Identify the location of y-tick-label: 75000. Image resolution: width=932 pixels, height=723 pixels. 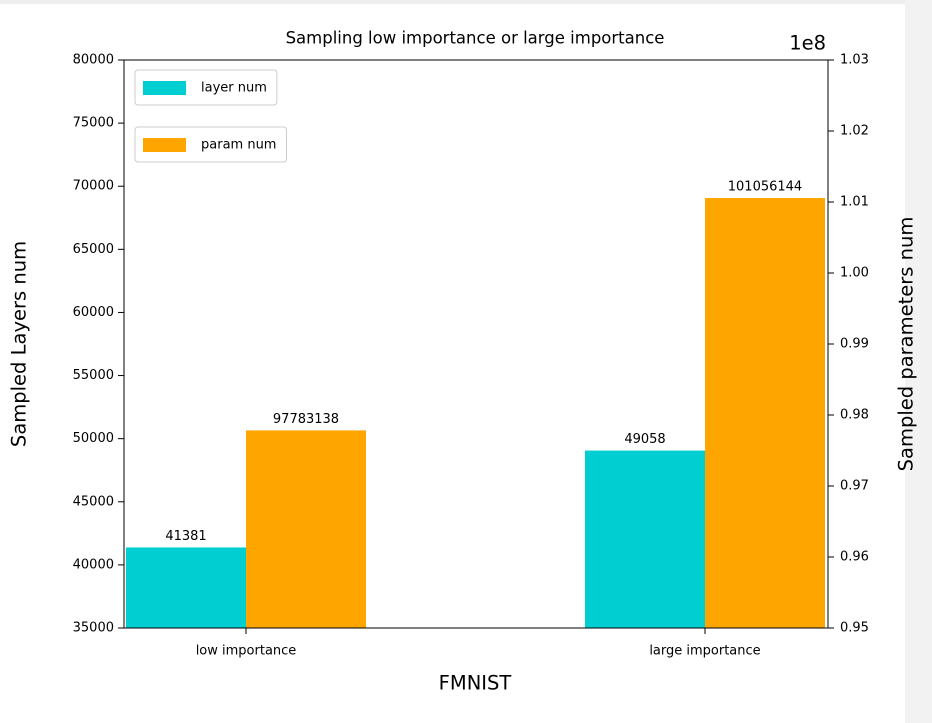
(93, 123).